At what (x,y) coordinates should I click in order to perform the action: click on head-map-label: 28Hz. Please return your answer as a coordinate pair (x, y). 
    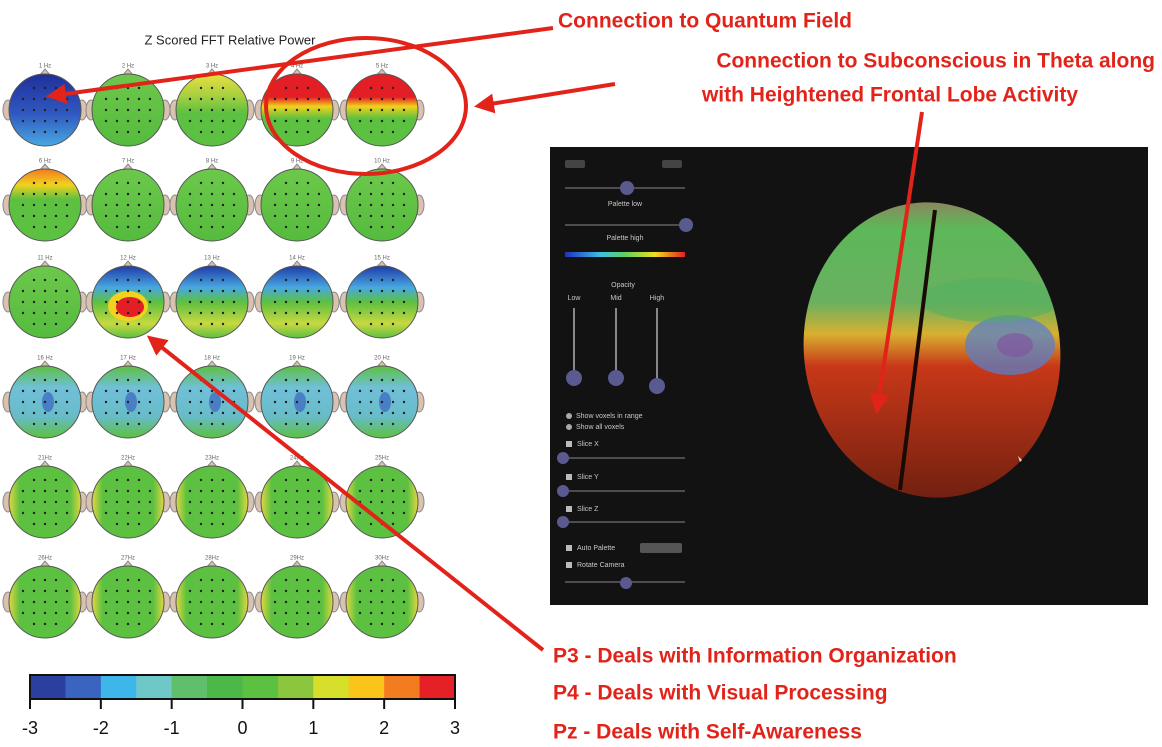
    Looking at the image, I should click on (212, 559).